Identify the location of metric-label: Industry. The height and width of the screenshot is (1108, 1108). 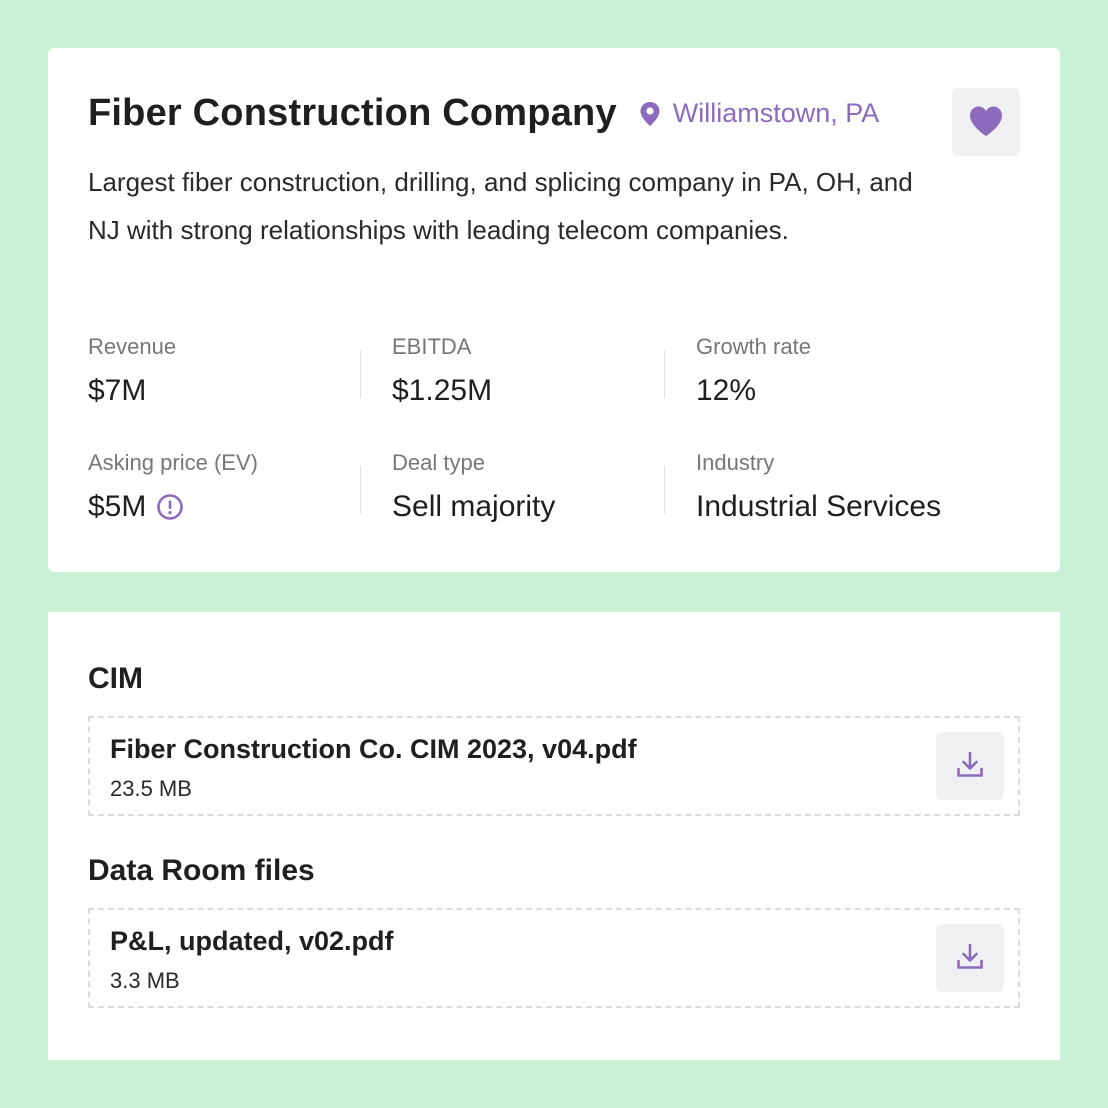
(735, 462).